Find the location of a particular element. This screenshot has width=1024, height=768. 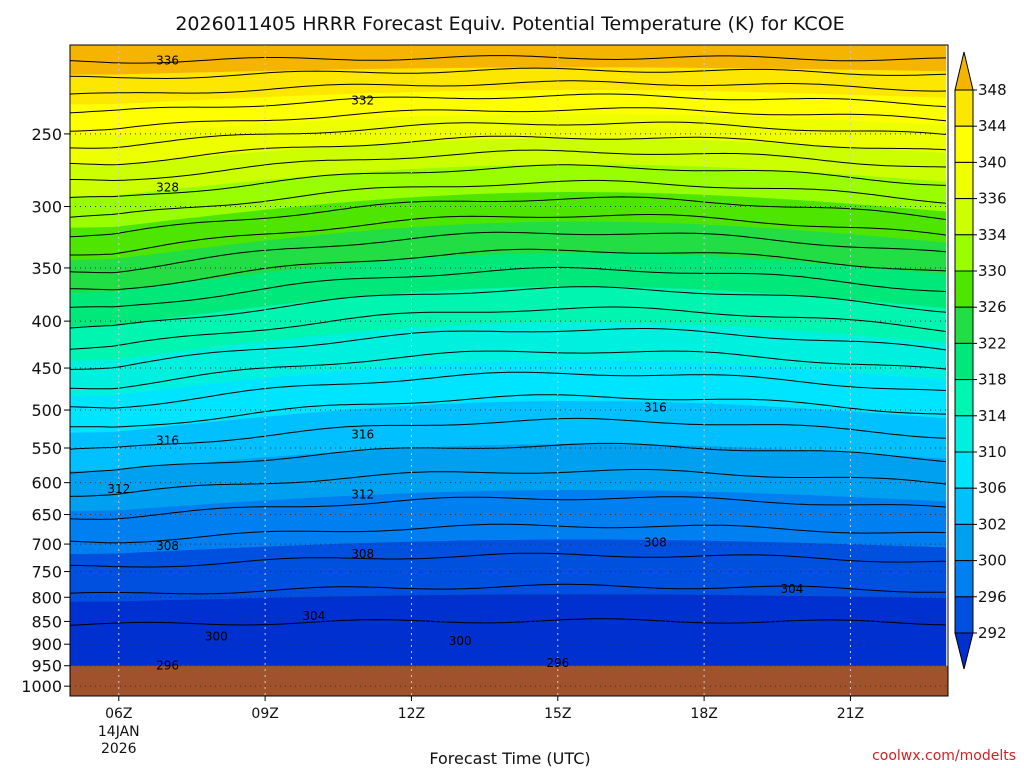

y-tick-label: 450 is located at coordinates (46, 368).